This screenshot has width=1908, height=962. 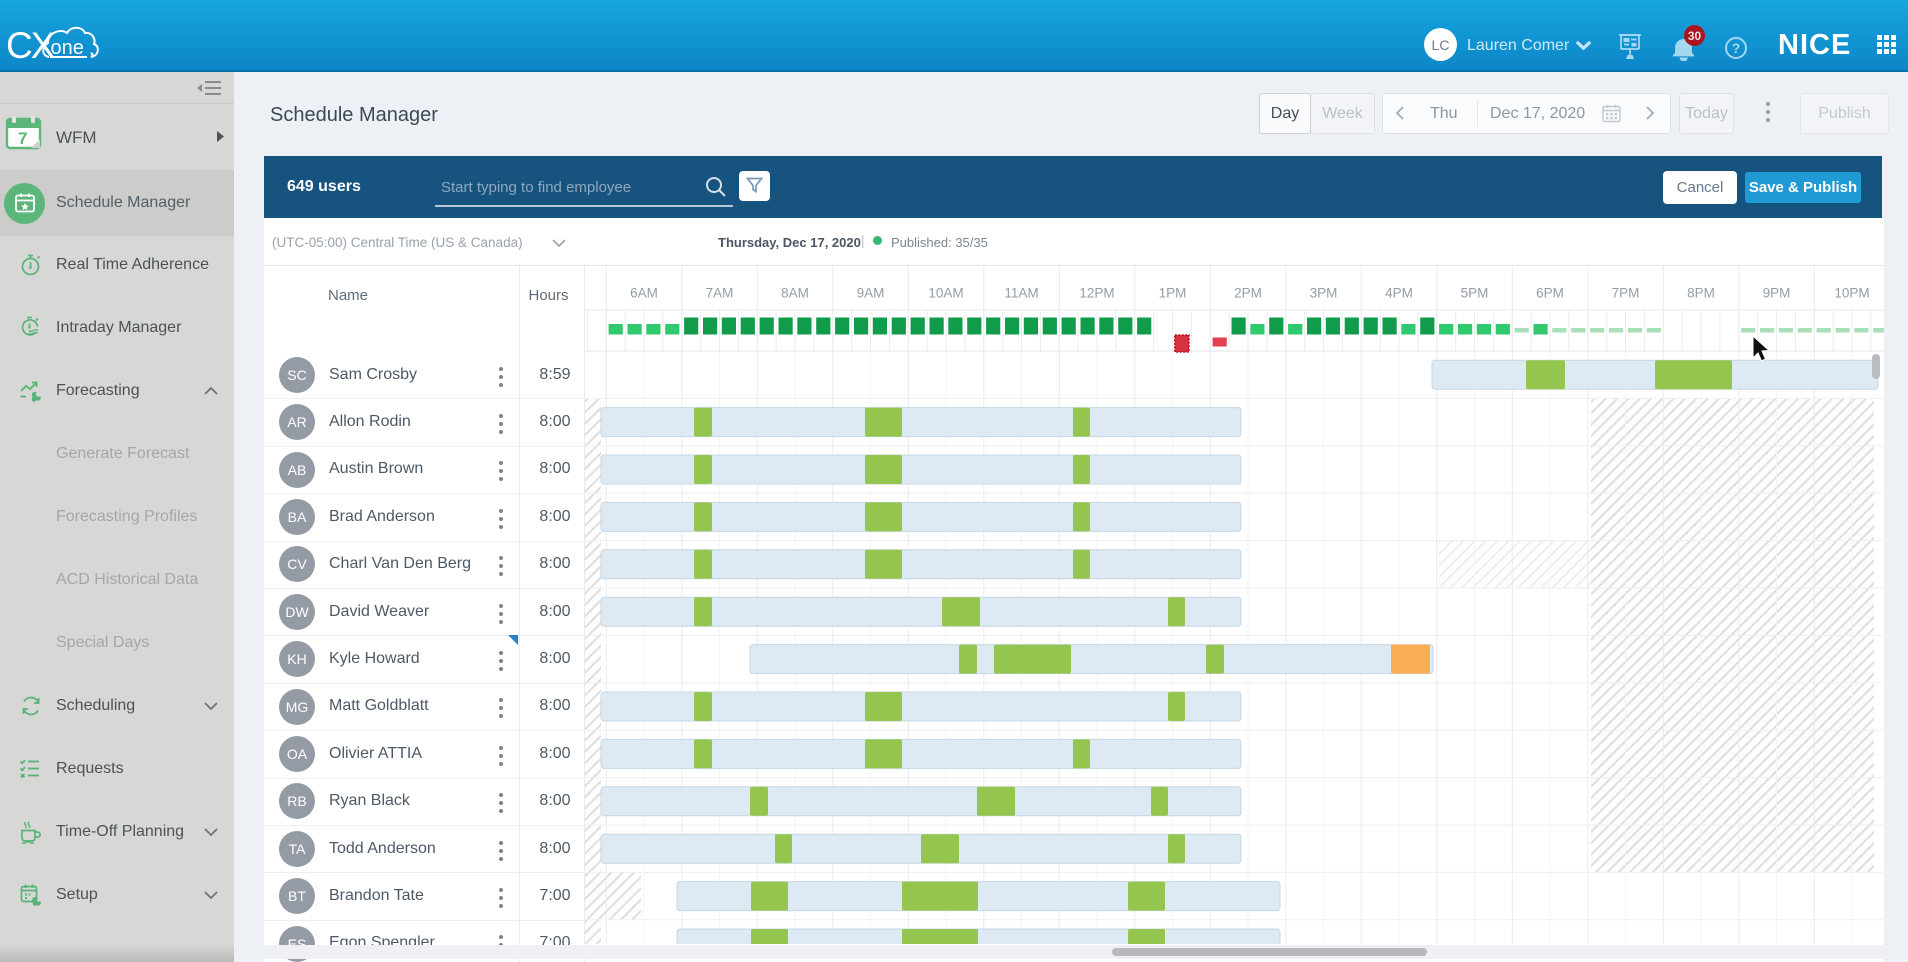 I want to click on svg-text: 7PM, so click(x=1626, y=293).